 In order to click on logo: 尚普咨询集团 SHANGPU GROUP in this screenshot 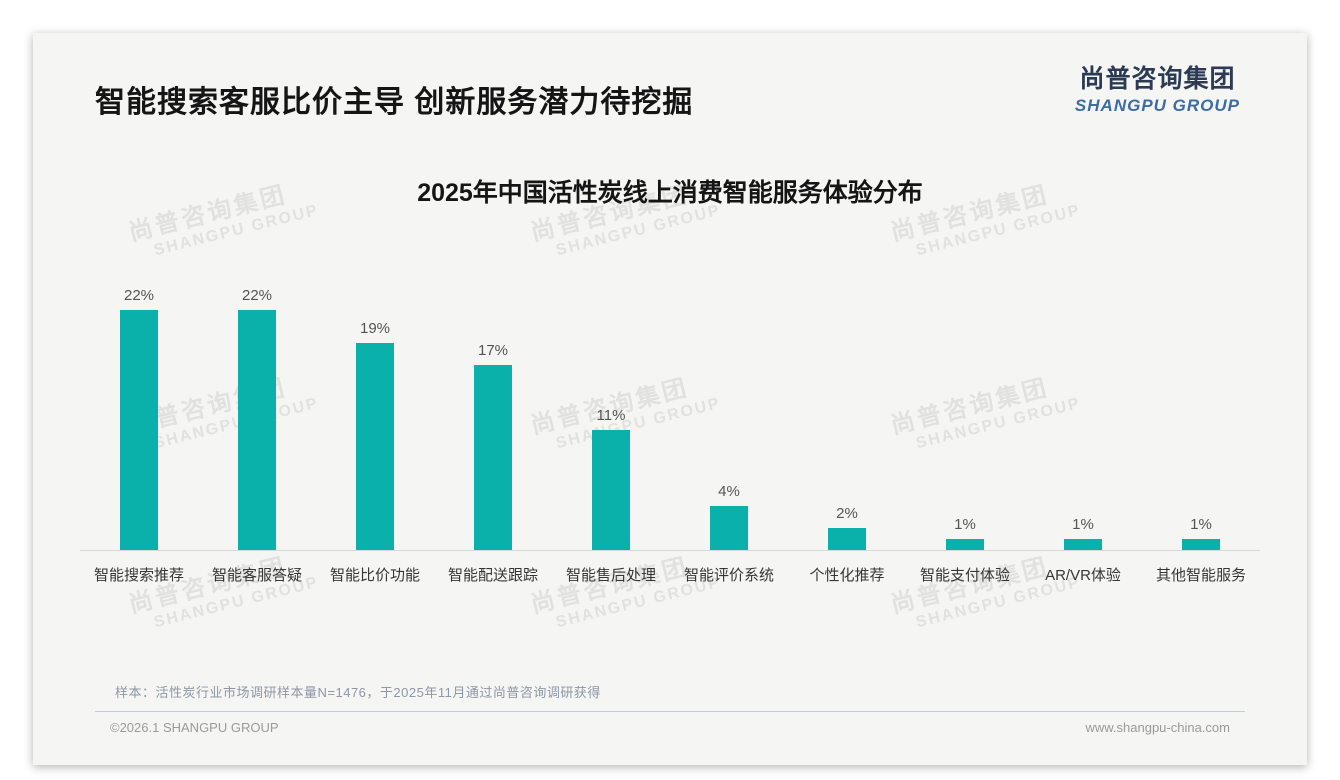, I will do `click(1157, 87)`.